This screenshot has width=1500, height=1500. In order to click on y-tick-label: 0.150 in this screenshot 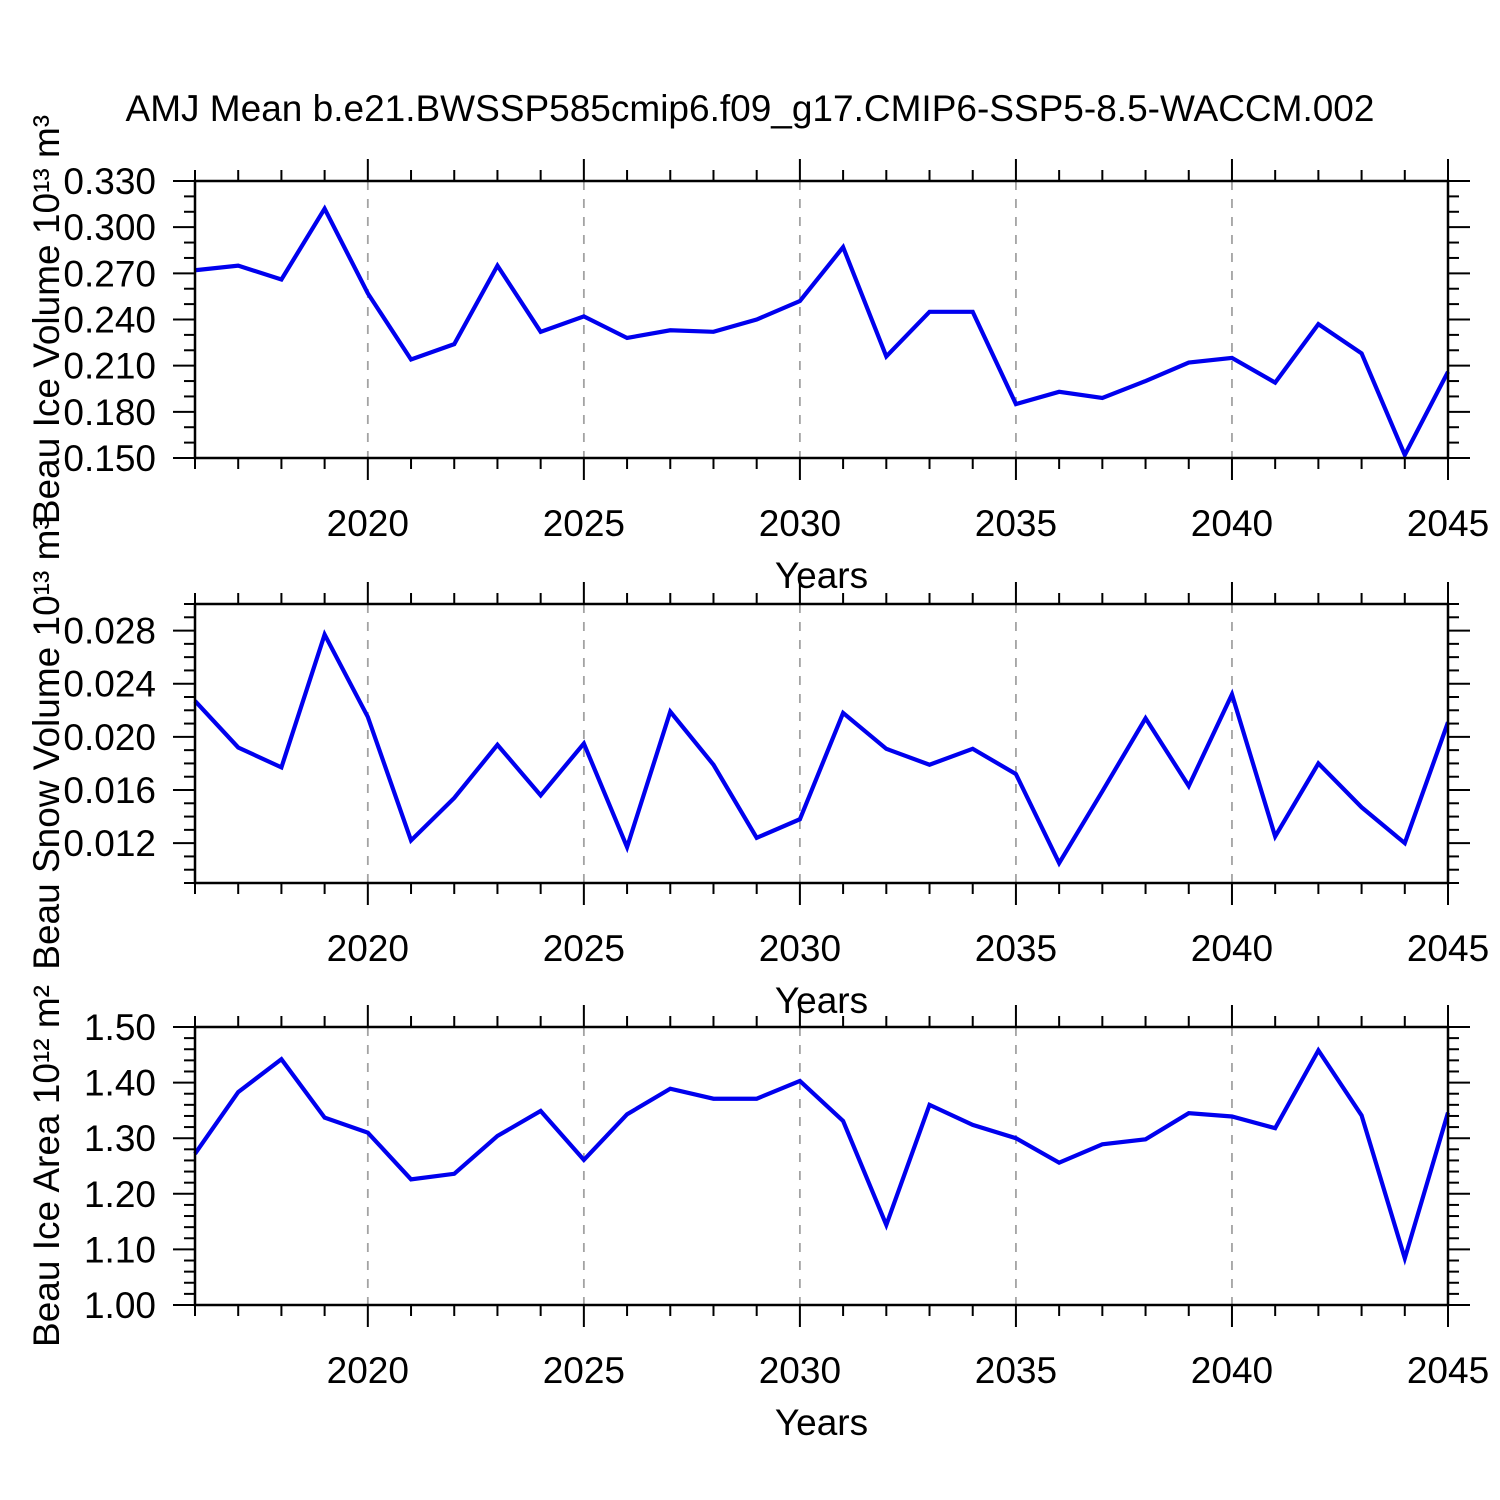, I will do `click(109, 458)`.